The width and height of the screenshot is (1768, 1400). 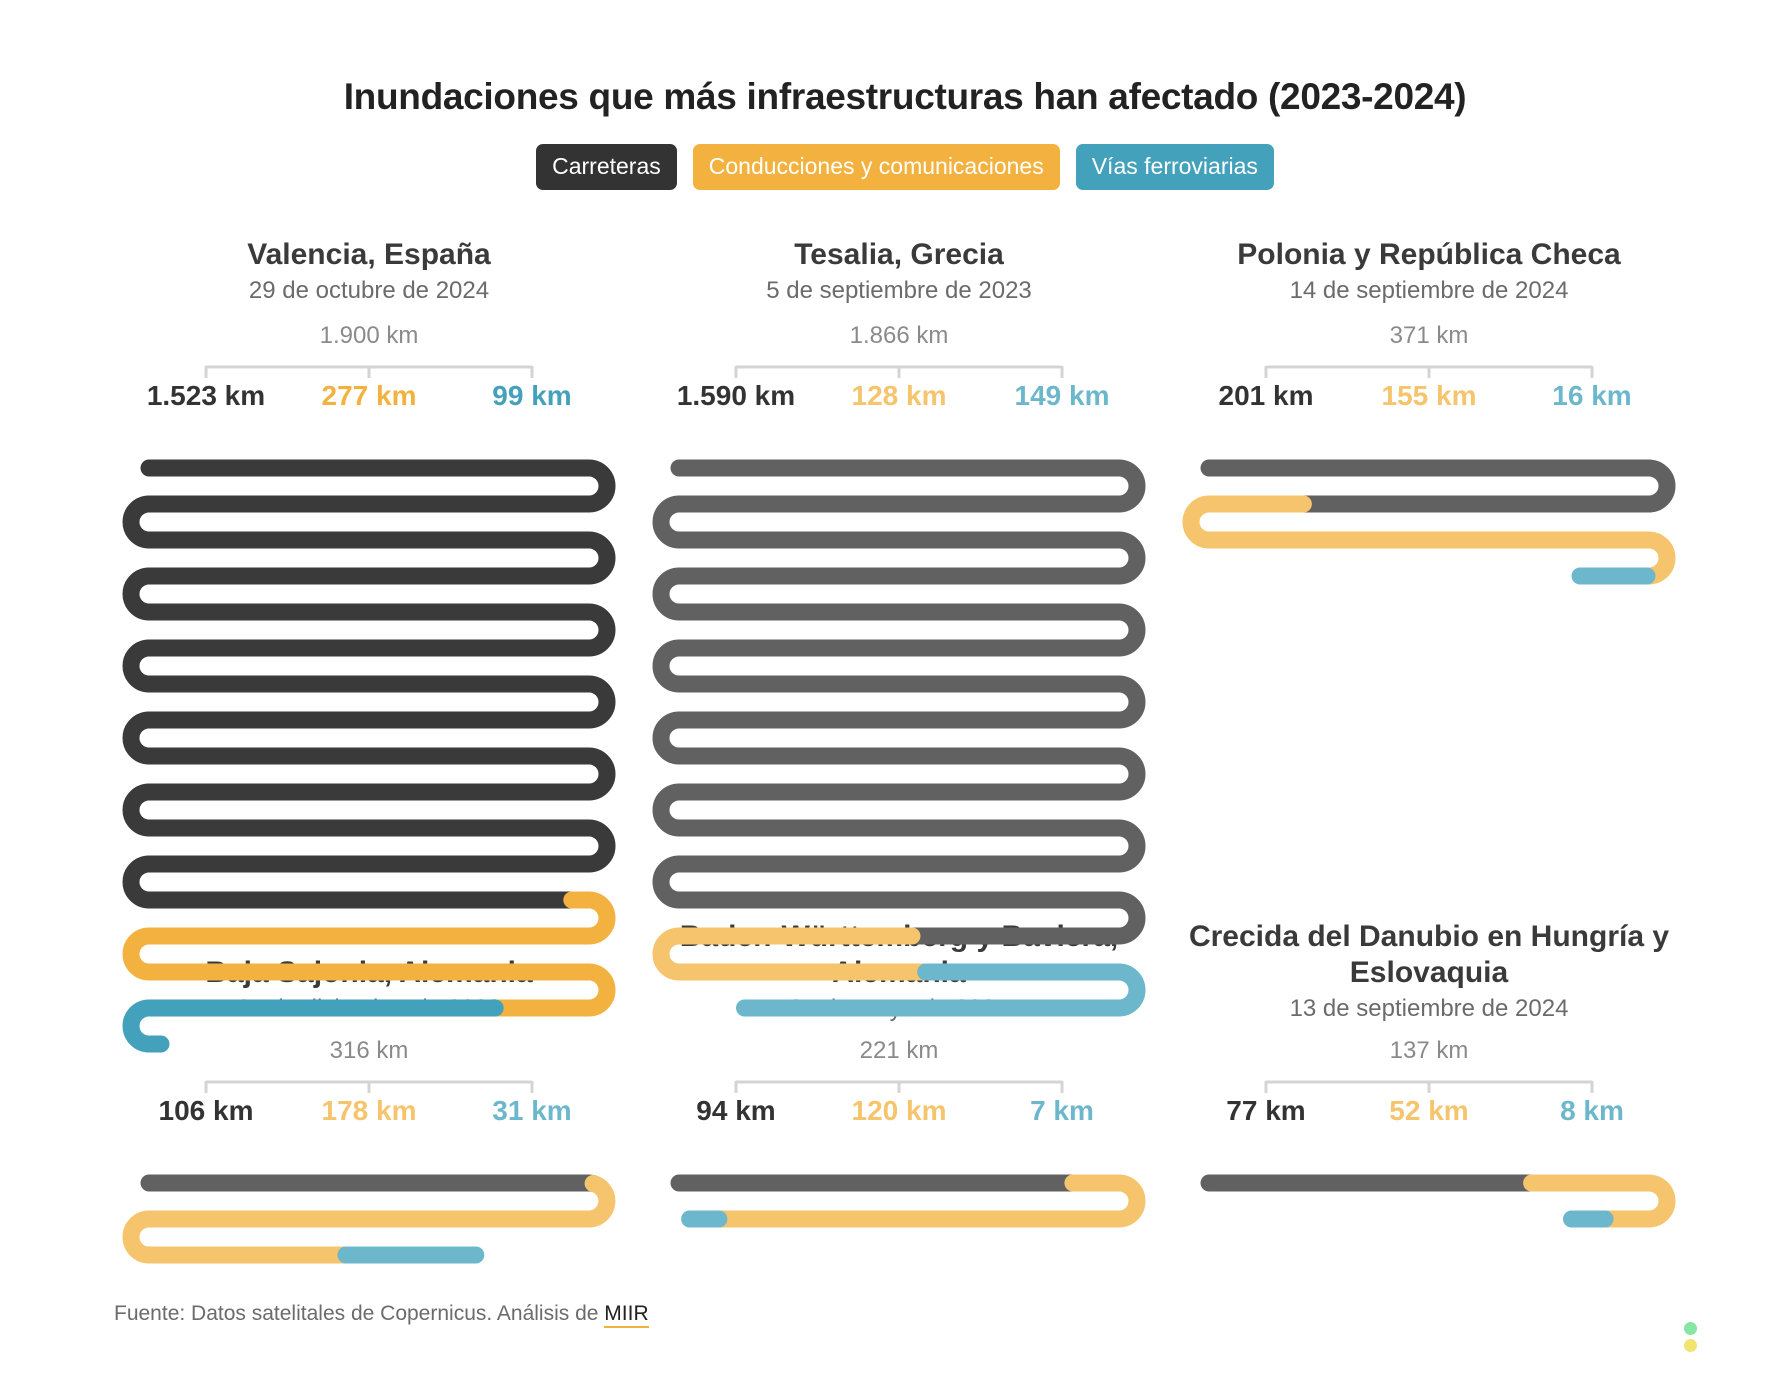 What do you see at coordinates (899, 290) in the screenshot?
I see `panel-date: 5 de septiembre de 2023` at bounding box center [899, 290].